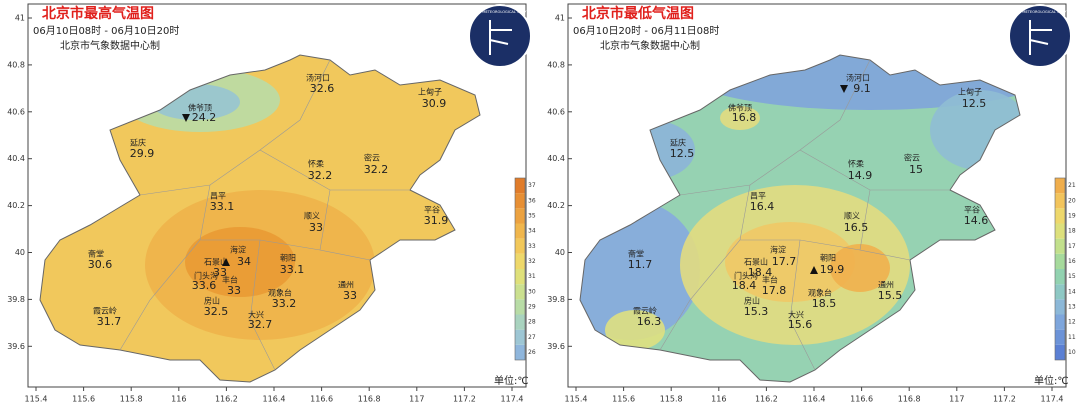  I want to click on station-value: 33.2, so click(284, 303).